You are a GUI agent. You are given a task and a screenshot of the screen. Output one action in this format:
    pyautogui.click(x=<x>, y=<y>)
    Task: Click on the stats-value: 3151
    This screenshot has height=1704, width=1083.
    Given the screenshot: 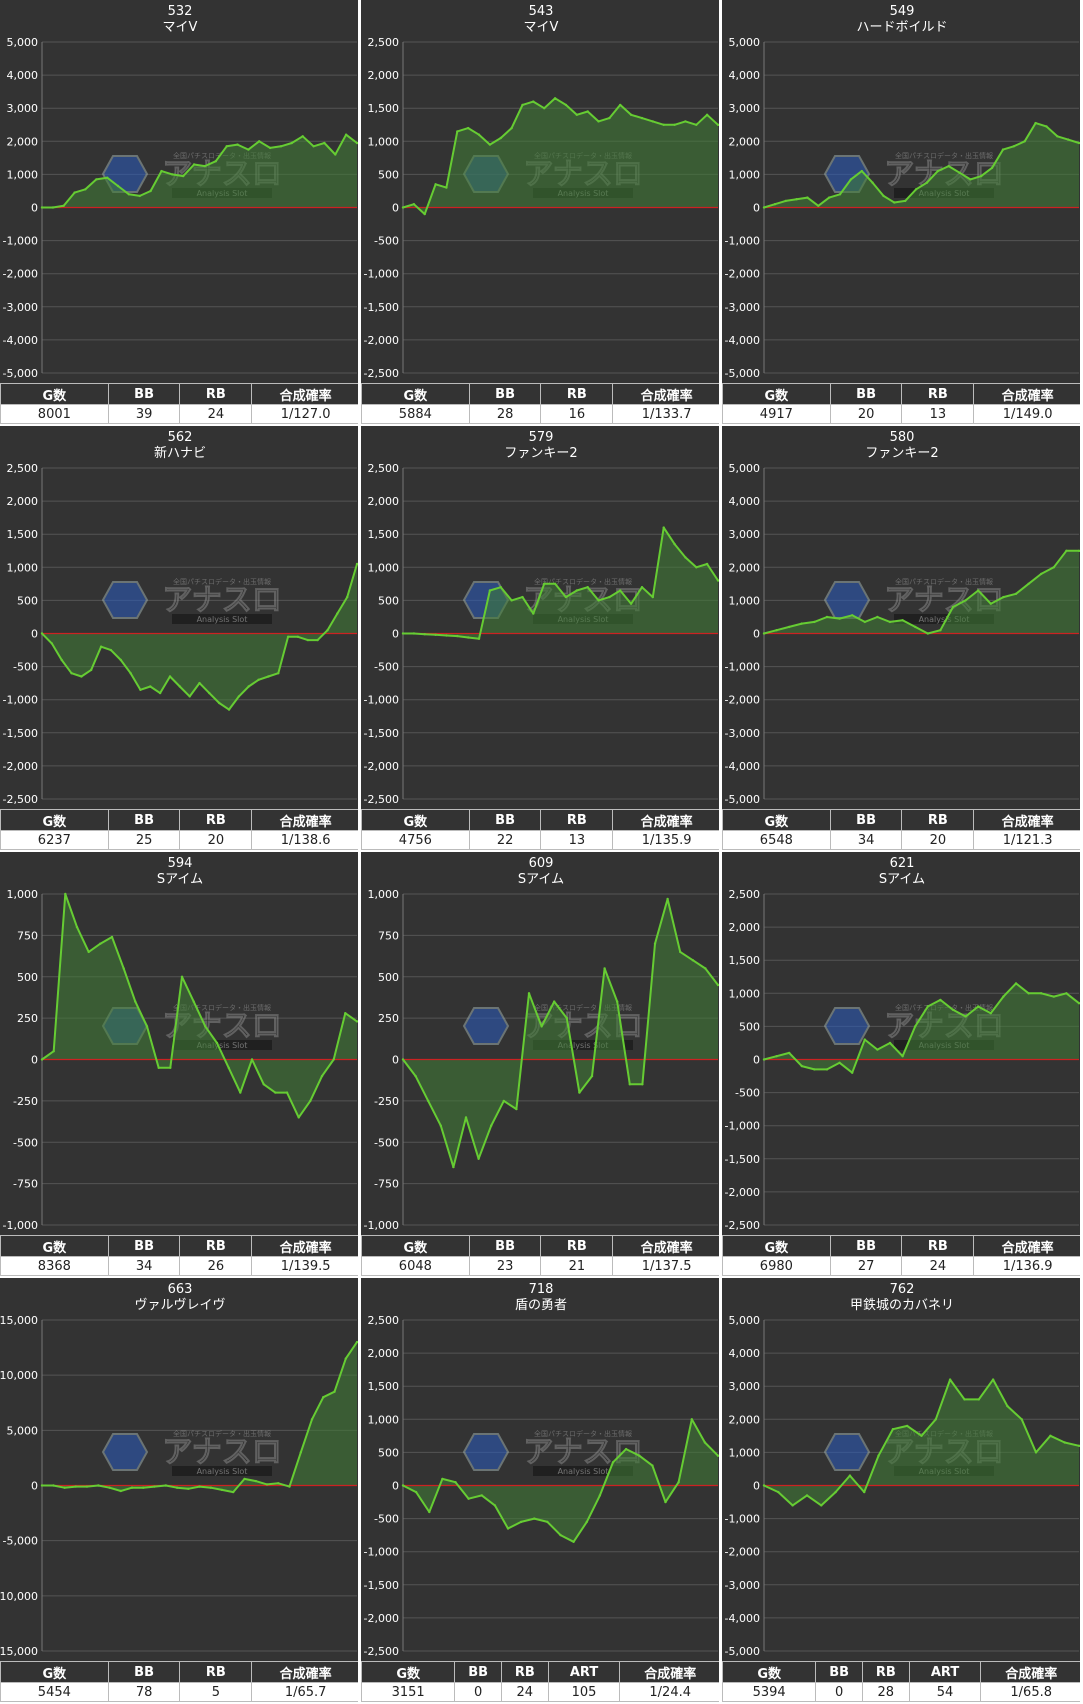 What is the action you would take?
    pyautogui.click(x=408, y=1692)
    